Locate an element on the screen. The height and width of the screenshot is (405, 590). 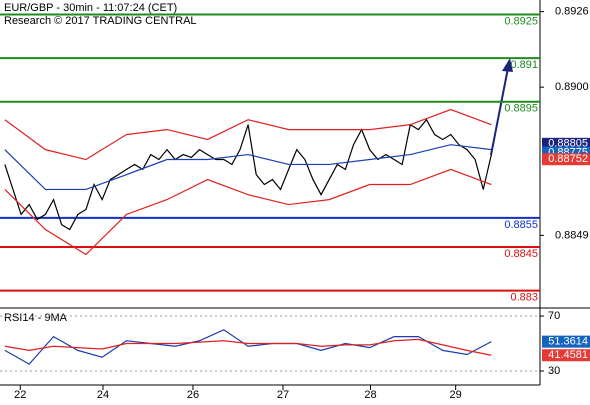
value-box-label: 41.4581 is located at coordinates (568, 355).